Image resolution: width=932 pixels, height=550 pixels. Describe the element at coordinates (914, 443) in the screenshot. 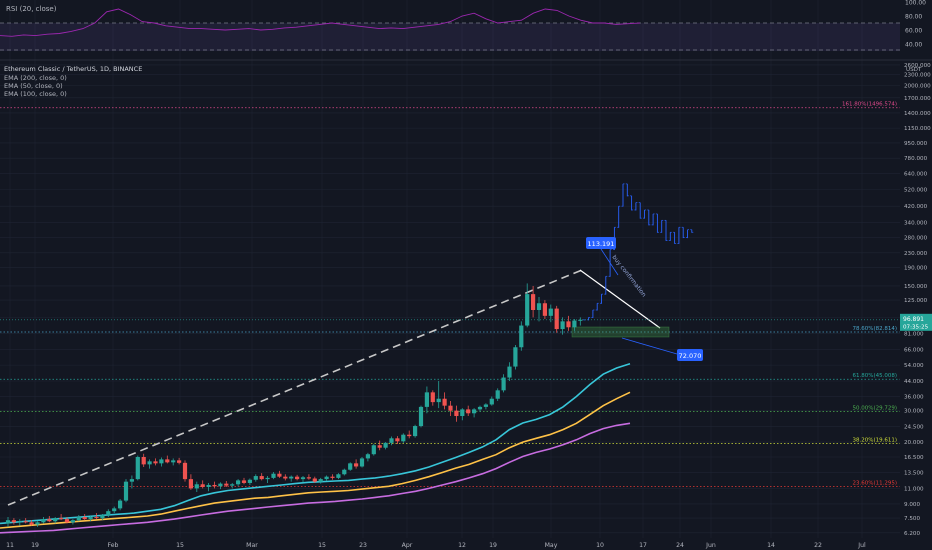

I see `price-tick-label: 20.000` at that location.